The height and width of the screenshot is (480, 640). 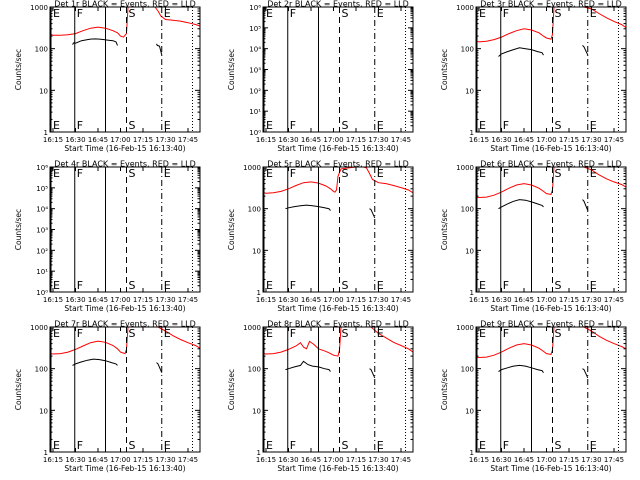 I want to click on y-tick-label: 10⁶, so click(x=42, y=168).